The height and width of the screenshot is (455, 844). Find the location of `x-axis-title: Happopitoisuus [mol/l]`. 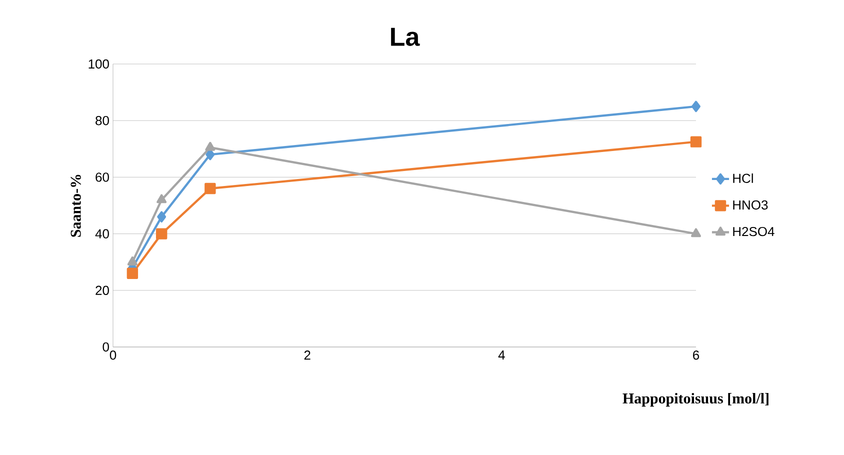

x-axis-title: Happopitoisuus [mol/l] is located at coordinates (695, 399).